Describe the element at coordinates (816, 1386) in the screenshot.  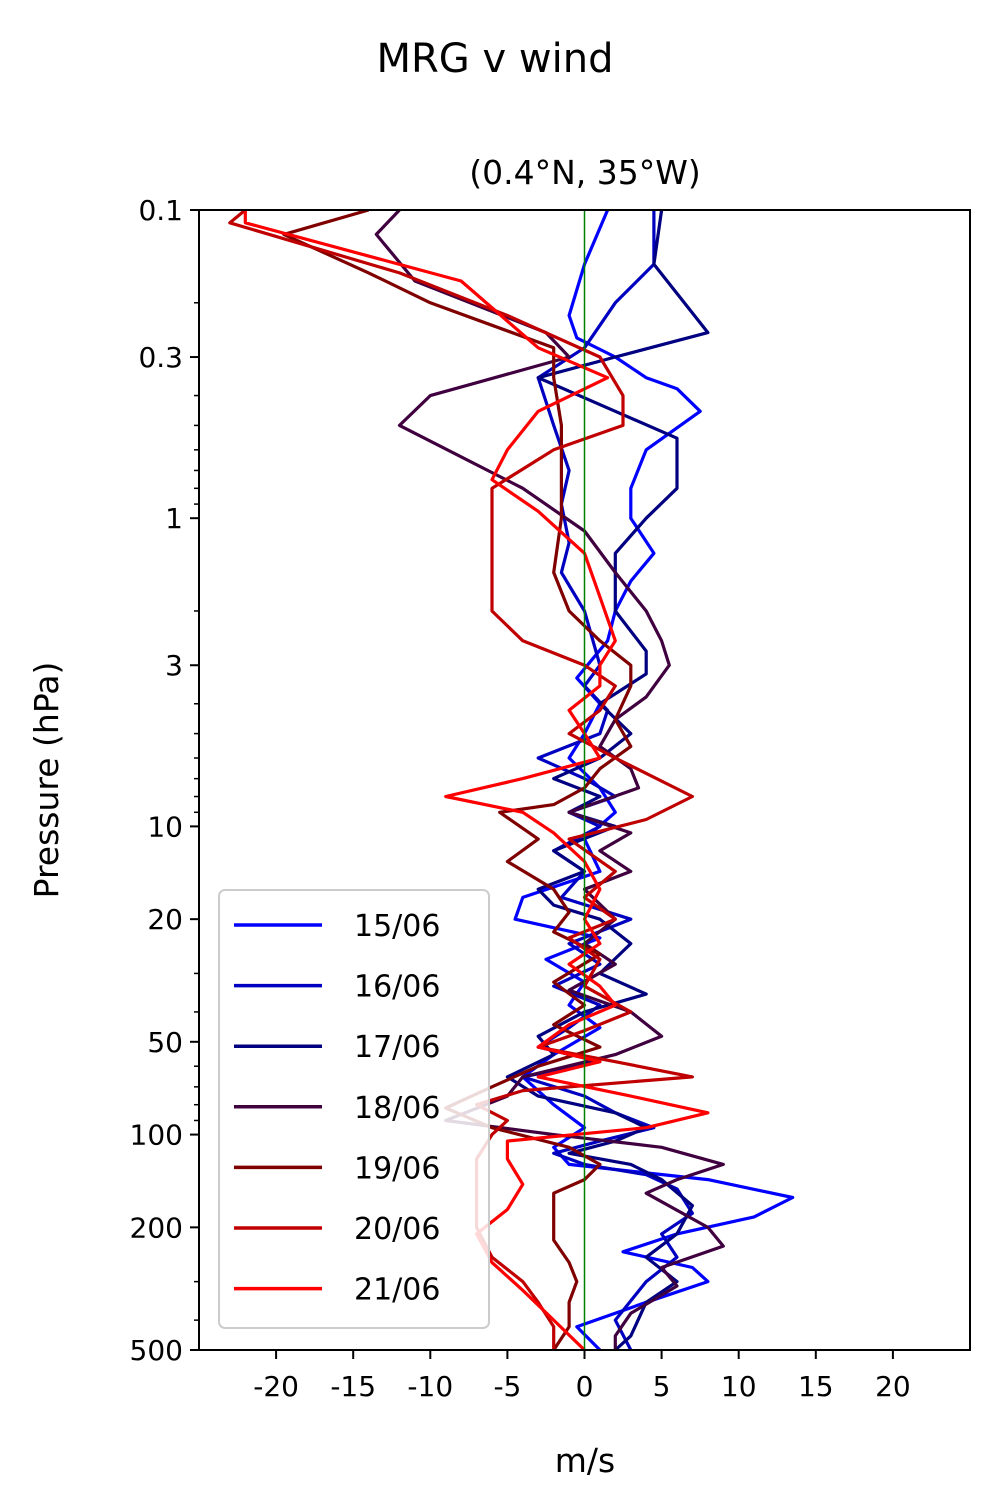
I see `x-tick-label: 15` at that location.